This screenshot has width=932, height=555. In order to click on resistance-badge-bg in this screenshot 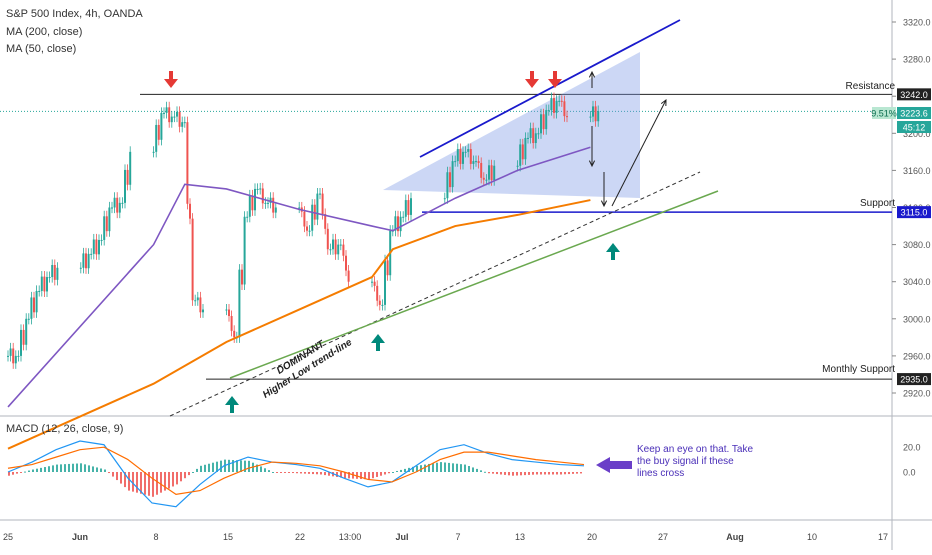, I will do `click(914, 94)`.